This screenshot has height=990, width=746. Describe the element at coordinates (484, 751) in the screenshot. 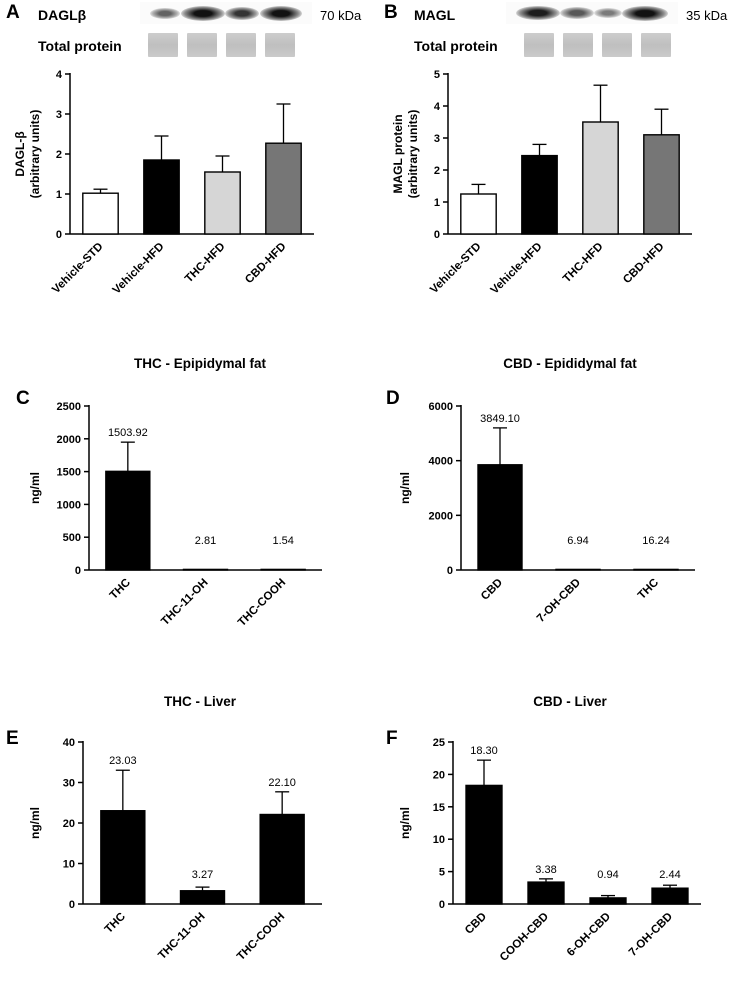

I see `bar-value-label: 18.30` at that location.